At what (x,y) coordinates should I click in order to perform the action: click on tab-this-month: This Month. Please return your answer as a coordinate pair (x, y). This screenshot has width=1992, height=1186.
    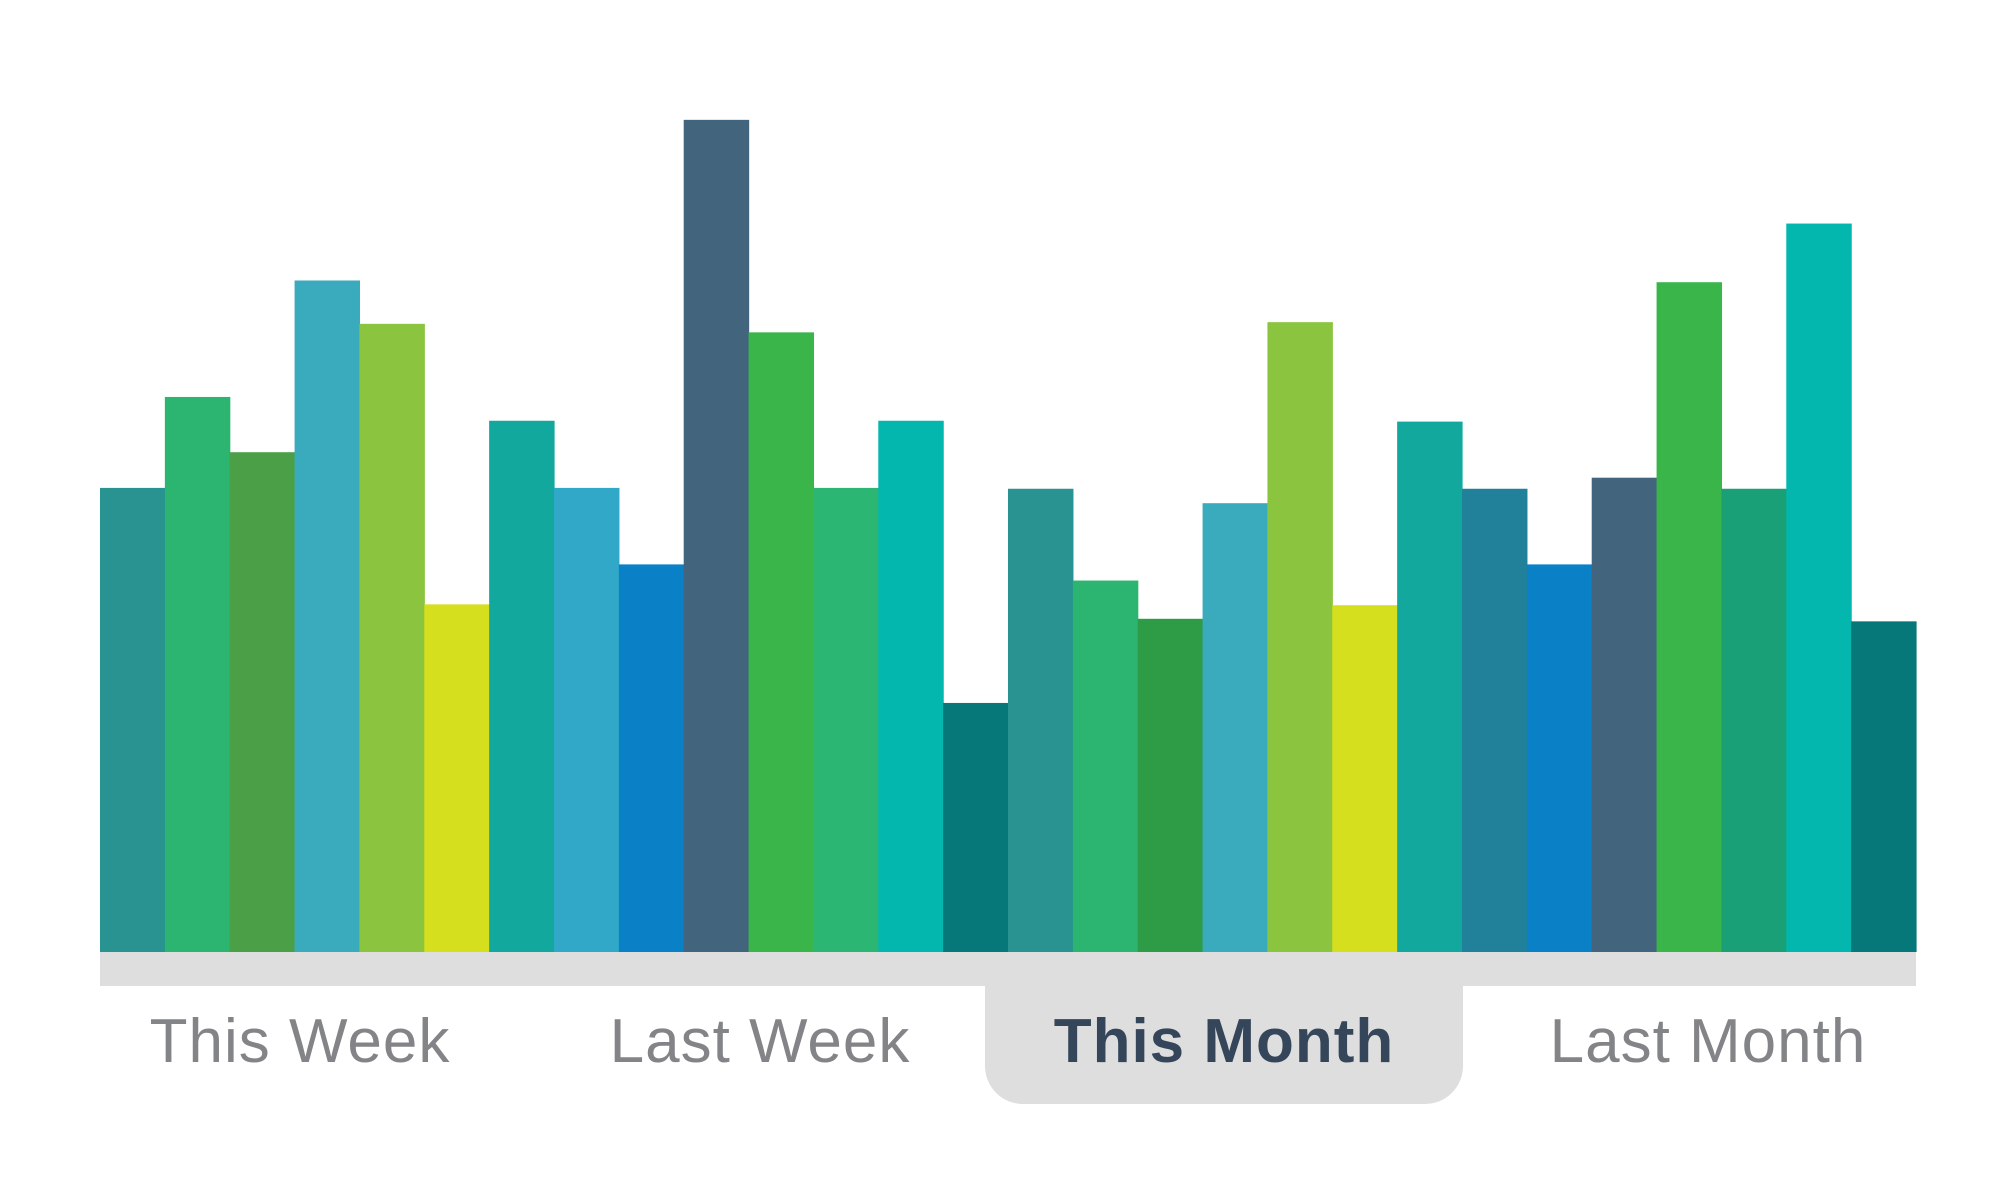
    Looking at the image, I should click on (1224, 1042).